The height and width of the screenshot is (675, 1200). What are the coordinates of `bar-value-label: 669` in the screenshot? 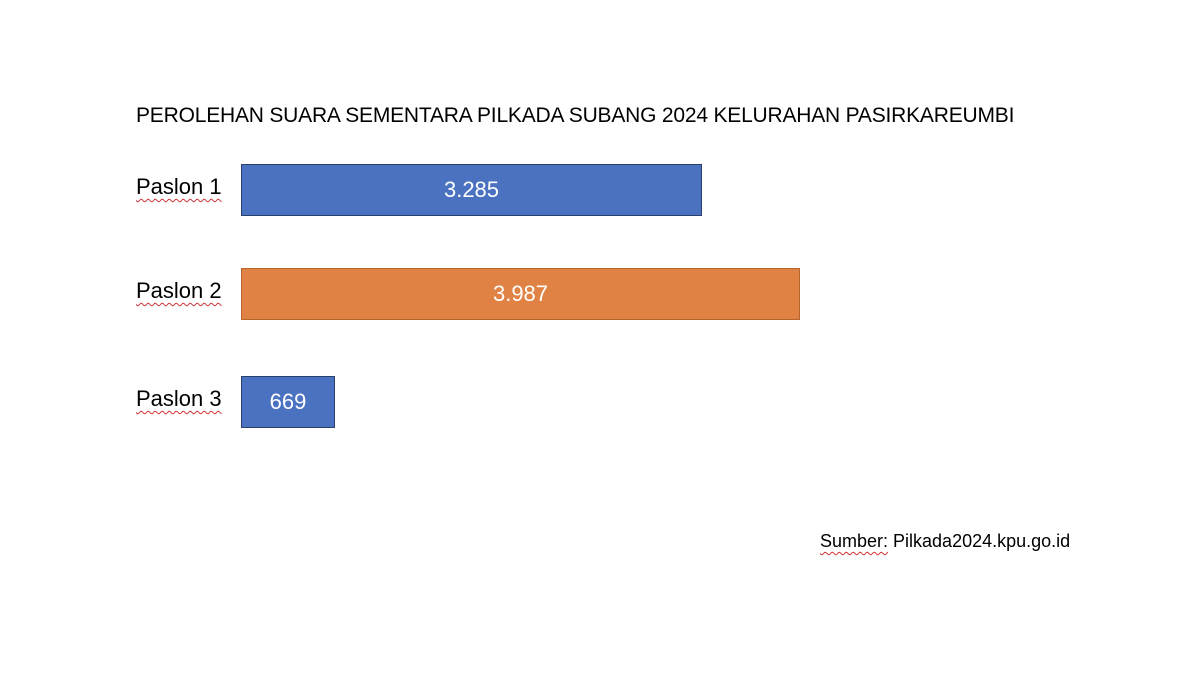 It's located at (288, 401).